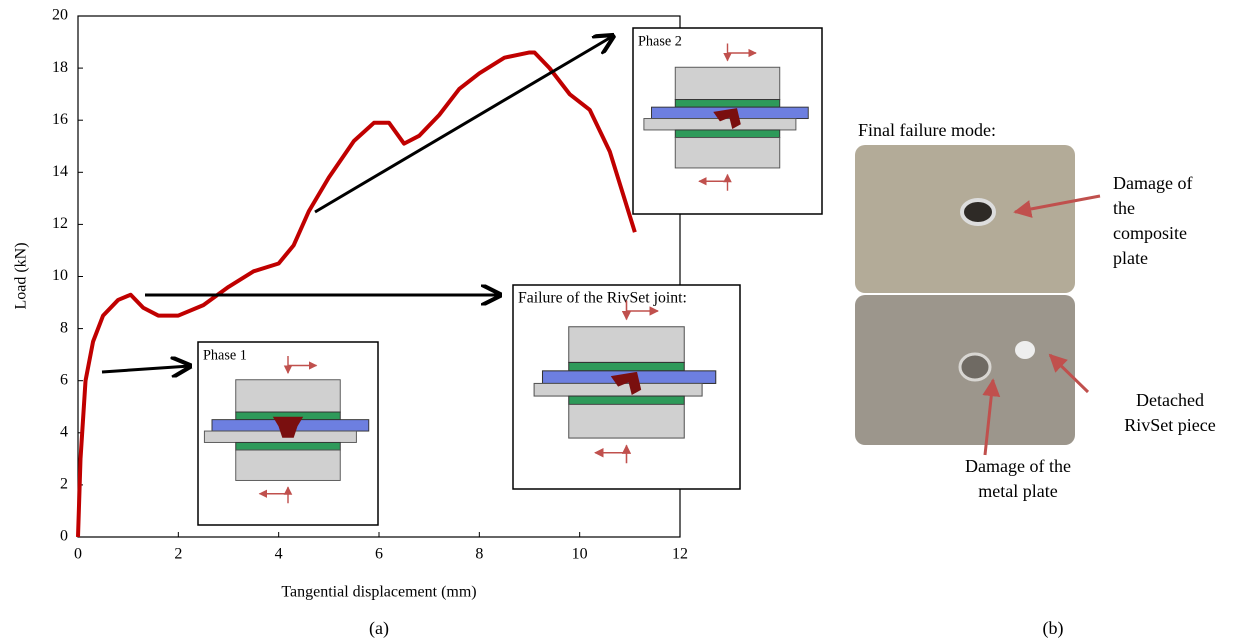  Describe the element at coordinates (927, 130) in the screenshot. I see `panel-title: Final failure mode:` at that location.